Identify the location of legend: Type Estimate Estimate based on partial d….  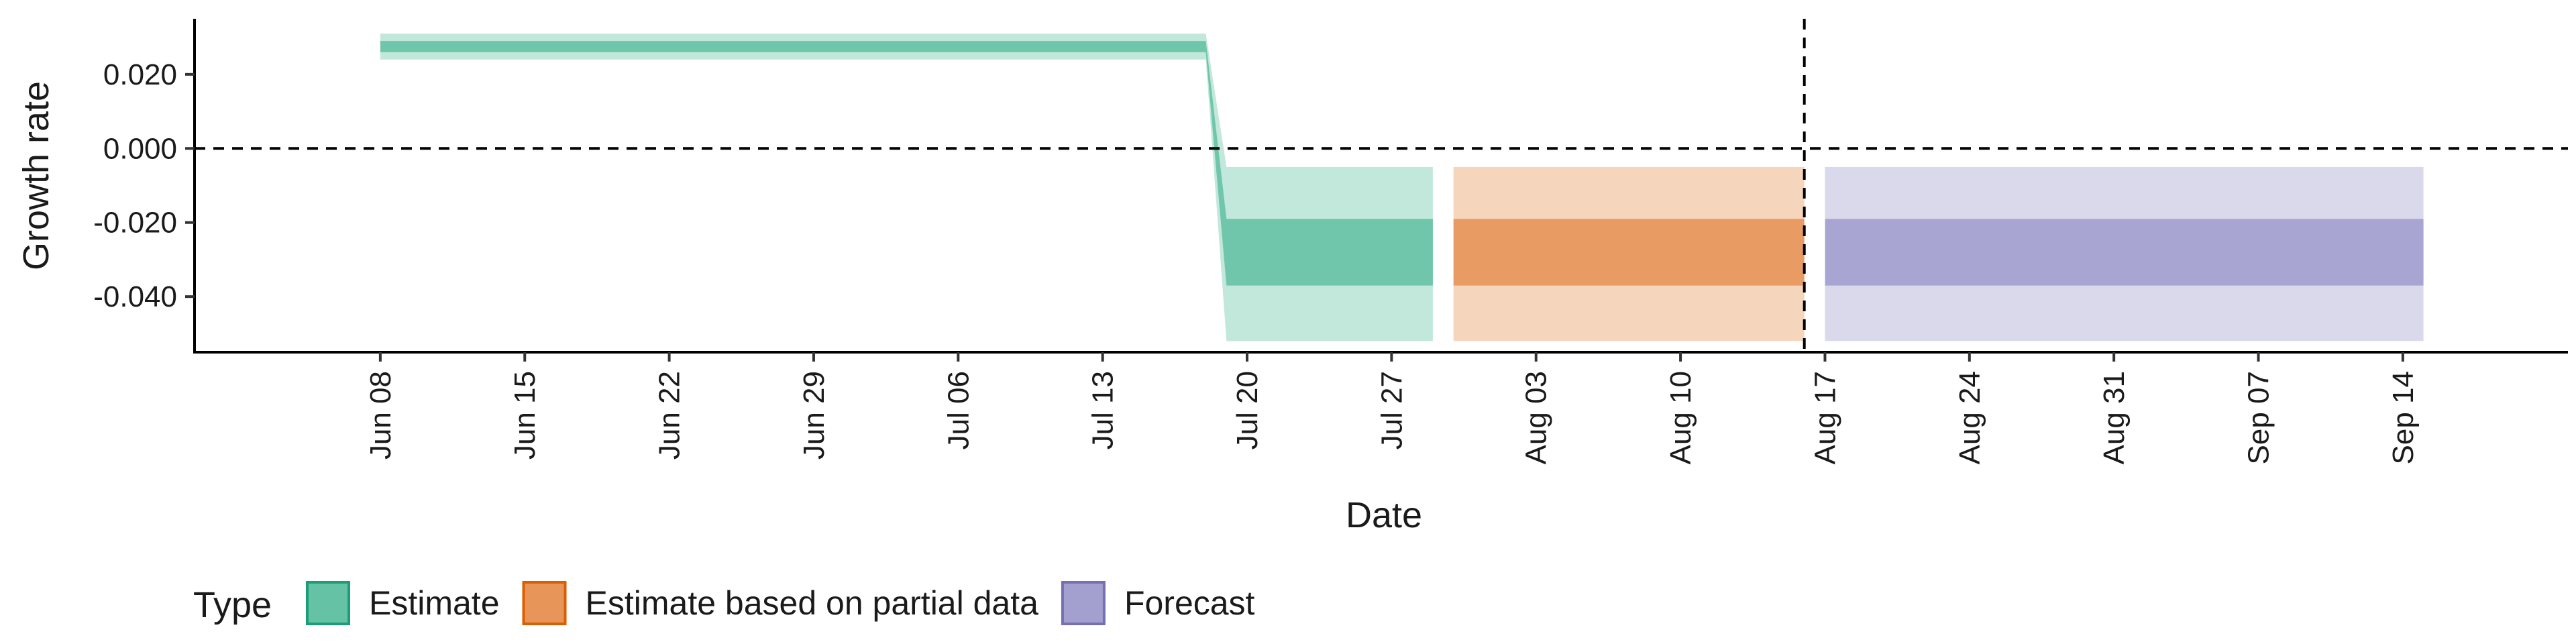
(724, 603).